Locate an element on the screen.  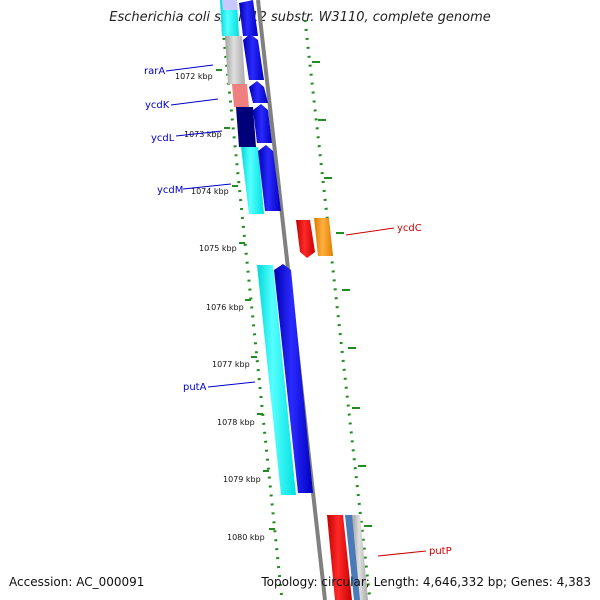
cds-block-putP is located at coordinates (353, 557).